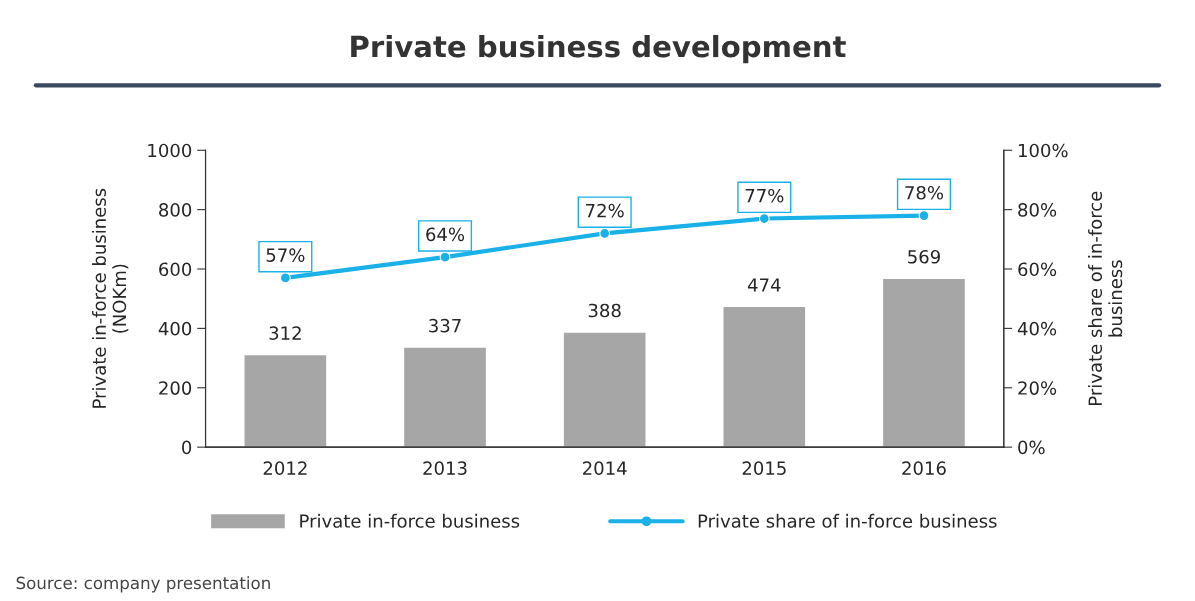 Image resolution: width=1195 pixels, height=601 pixels. Describe the element at coordinates (187, 447) in the screenshot. I see `y-tick-label: 0` at that location.